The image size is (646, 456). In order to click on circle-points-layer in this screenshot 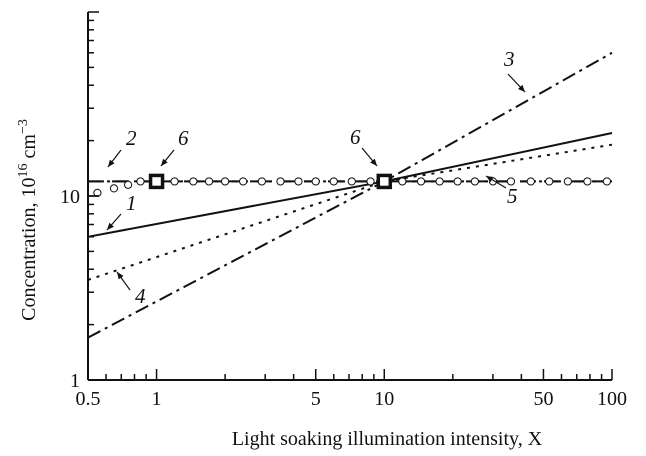, I will do `click(352, 187)`.